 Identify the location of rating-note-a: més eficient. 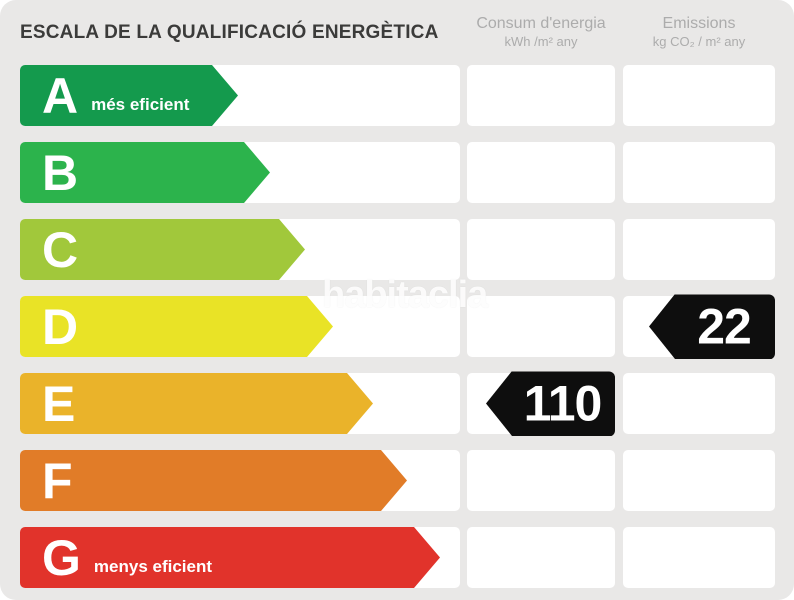
(140, 104).